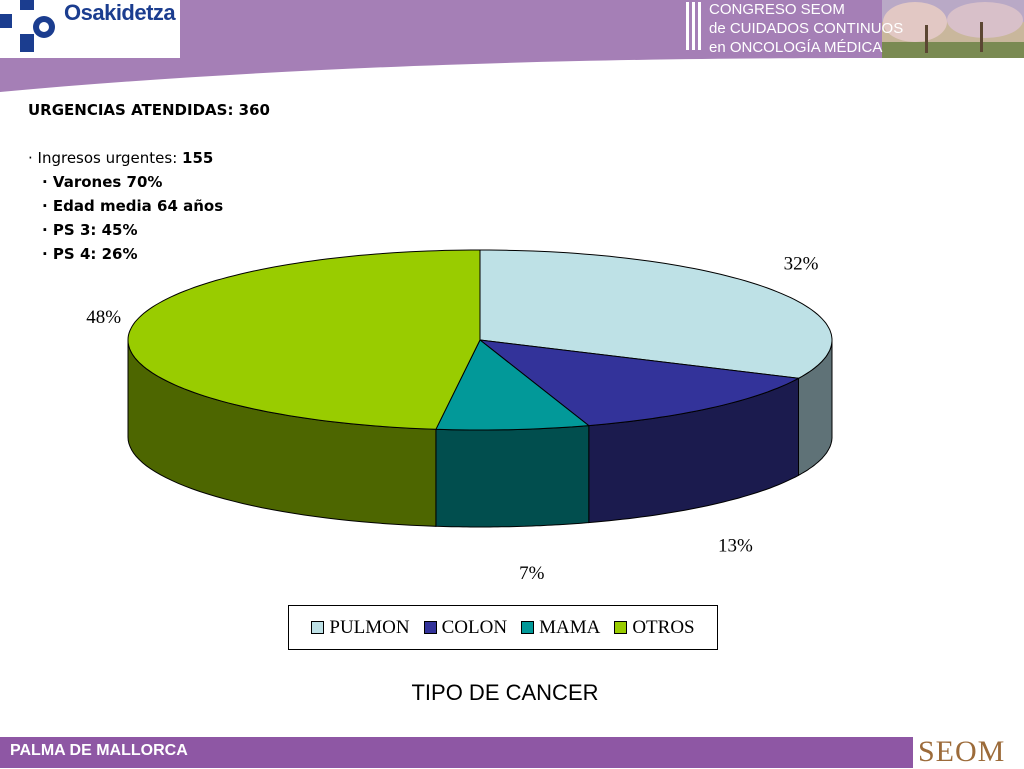  What do you see at coordinates (777, 9) in the screenshot?
I see `congress-line: CONGRESO SEOM` at bounding box center [777, 9].